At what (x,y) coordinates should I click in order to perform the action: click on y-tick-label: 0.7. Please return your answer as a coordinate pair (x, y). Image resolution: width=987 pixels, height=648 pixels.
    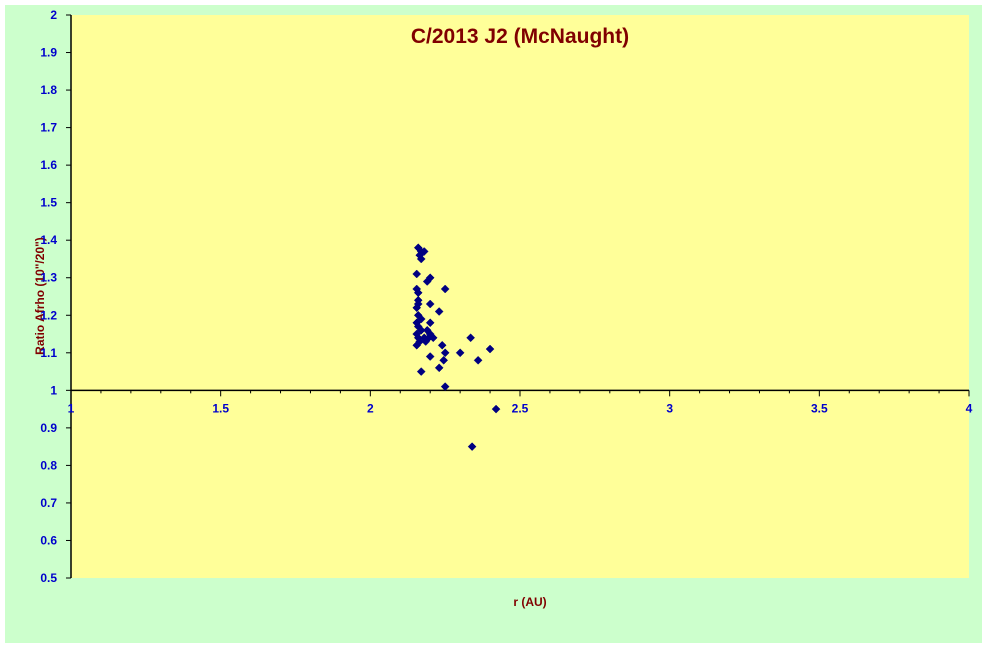
    Looking at the image, I should click on (48, 503).